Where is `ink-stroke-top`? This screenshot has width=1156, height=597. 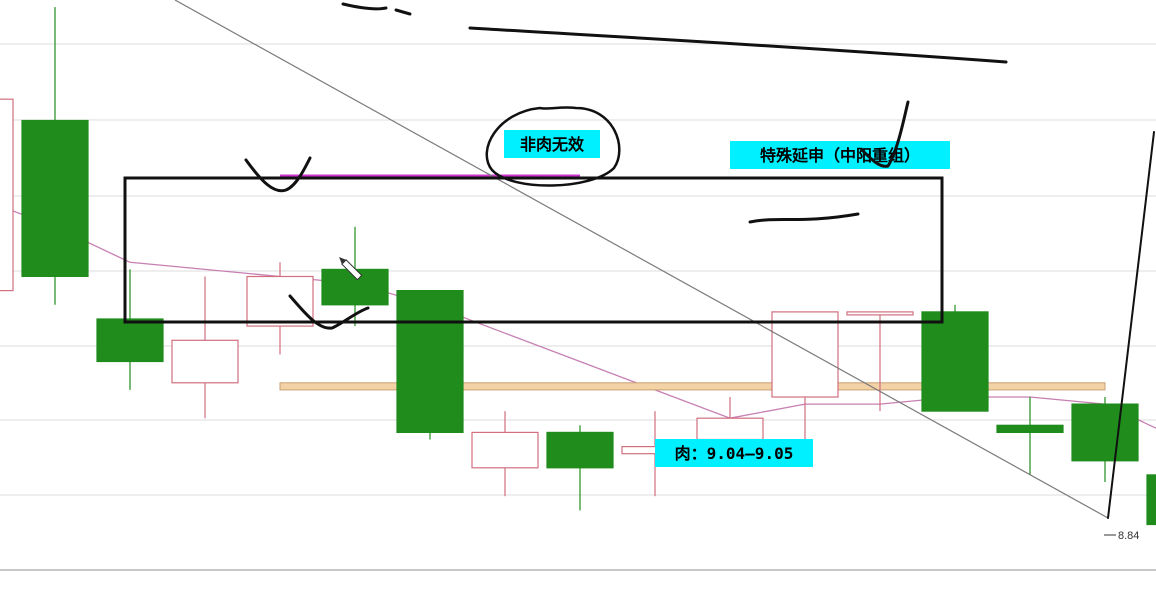
ink-stroke-top is located at coordinates (738, 45).